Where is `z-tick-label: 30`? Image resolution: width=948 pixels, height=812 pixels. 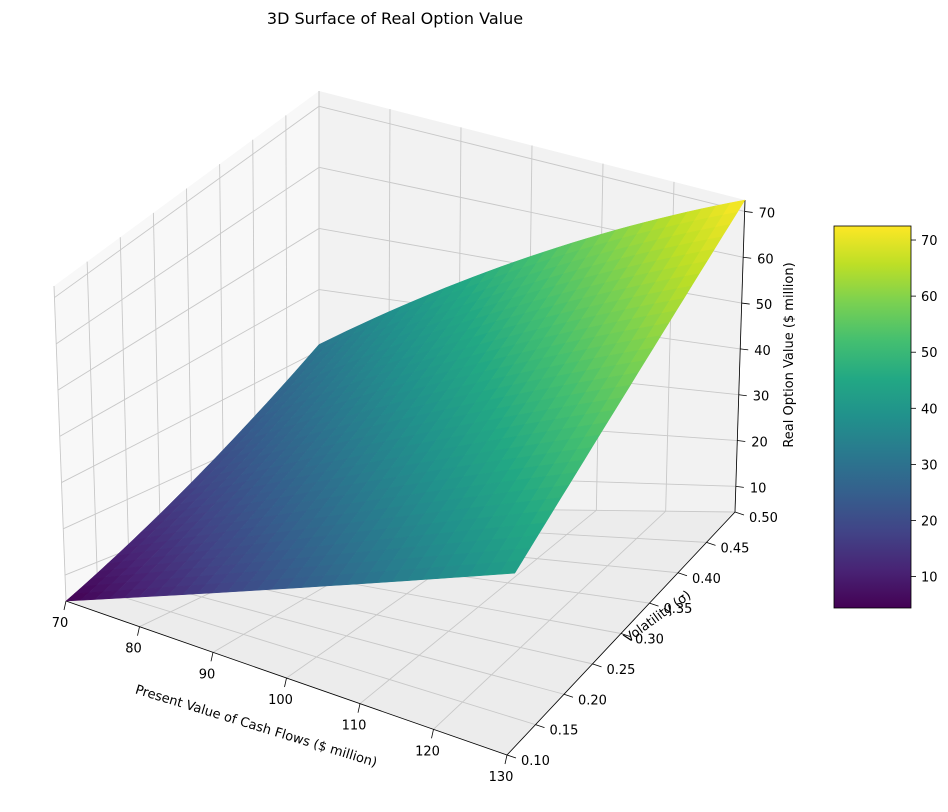
z-tick-label: 30 is located at coordinates (761, 397).